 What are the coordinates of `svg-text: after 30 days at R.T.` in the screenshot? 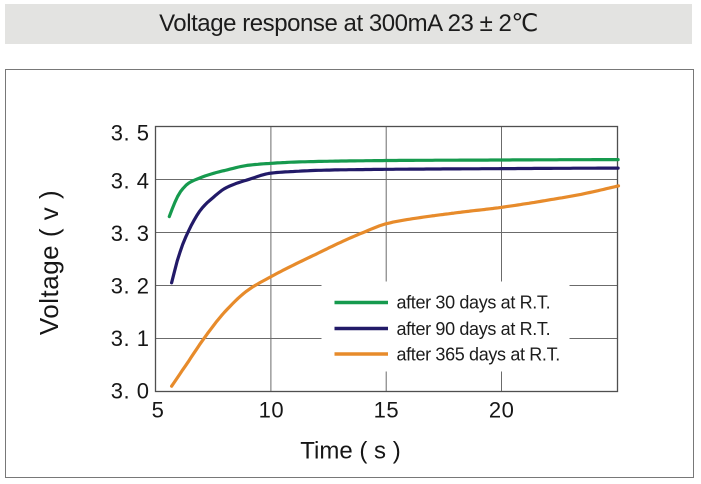 It's located at (474, 303).